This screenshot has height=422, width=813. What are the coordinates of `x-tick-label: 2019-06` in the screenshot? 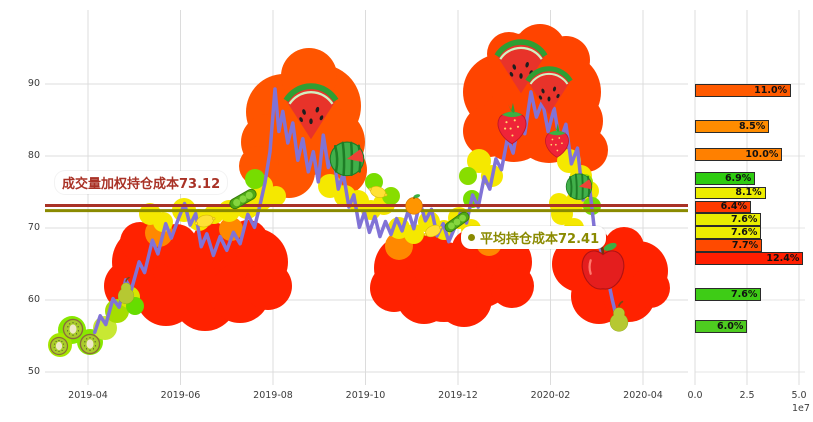 It's located at (180, 395).